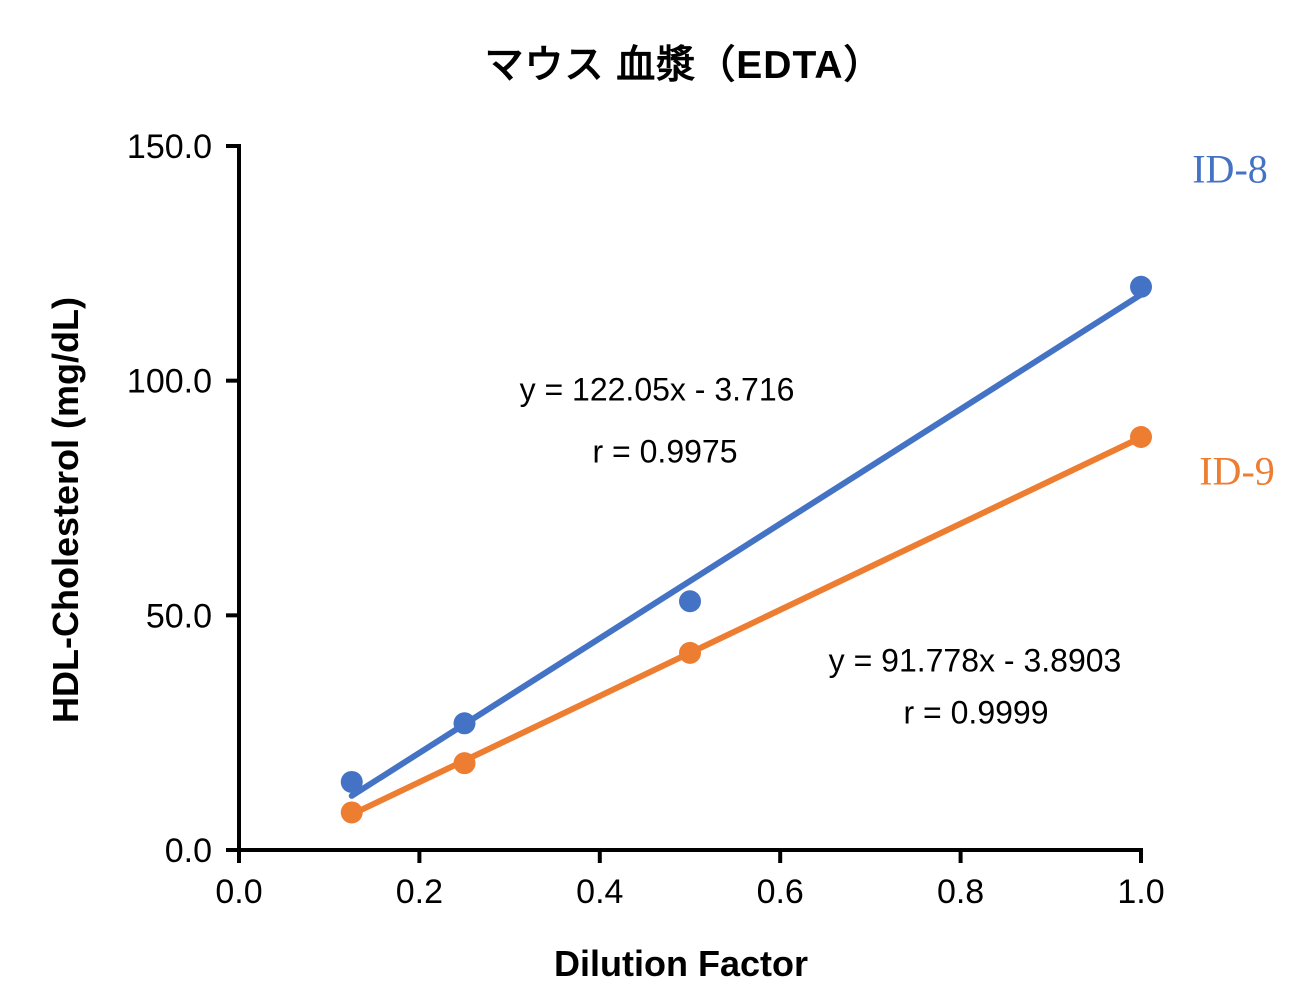 This screenshot has height=1000, width=1300. I want to click on series-label-id9: ID-9, so click(1237, 471).